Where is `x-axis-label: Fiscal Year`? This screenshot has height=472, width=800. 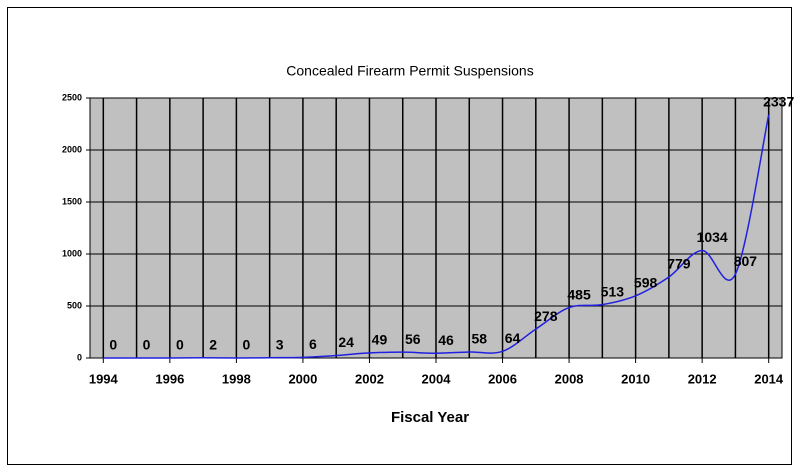
x-axis-label: Fiscal Year is located at coordinates (430, 417).